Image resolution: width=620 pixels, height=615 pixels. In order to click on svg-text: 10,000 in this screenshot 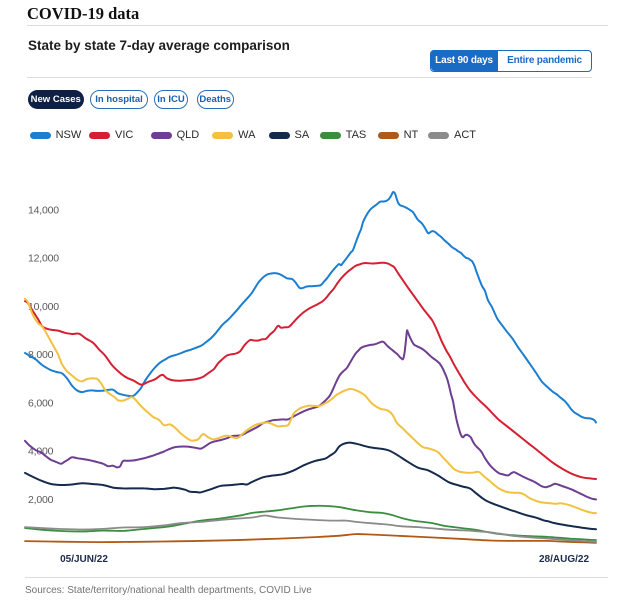, I will do `click(43, 307)`.